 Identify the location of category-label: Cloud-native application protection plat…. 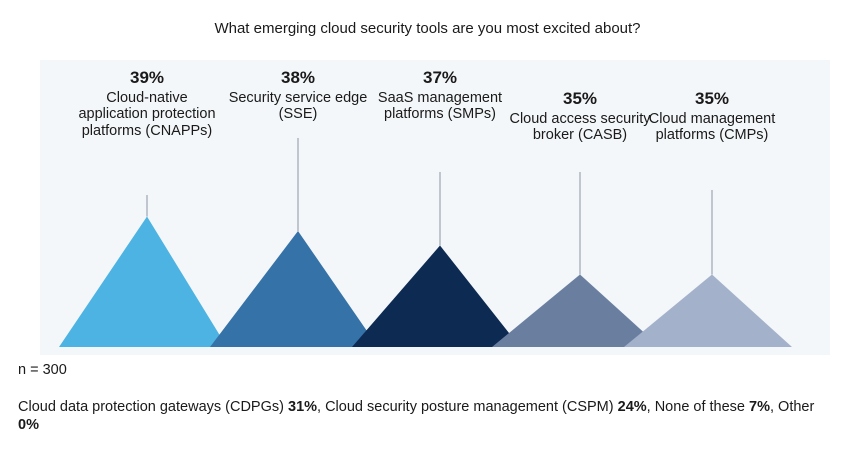
(147, 114).